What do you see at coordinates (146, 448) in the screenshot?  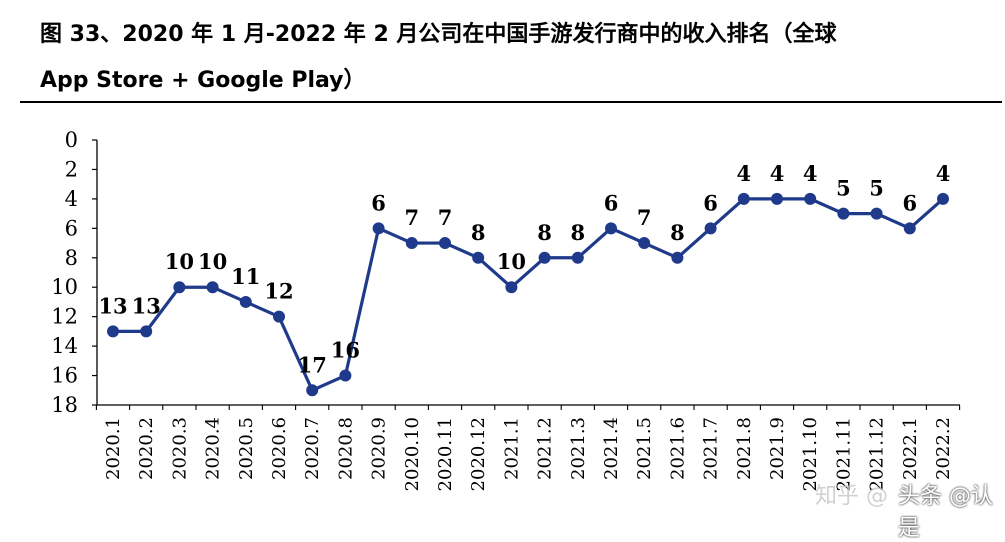 I see `x-tick-label: 2020.2` at bounding box center [146, 448].